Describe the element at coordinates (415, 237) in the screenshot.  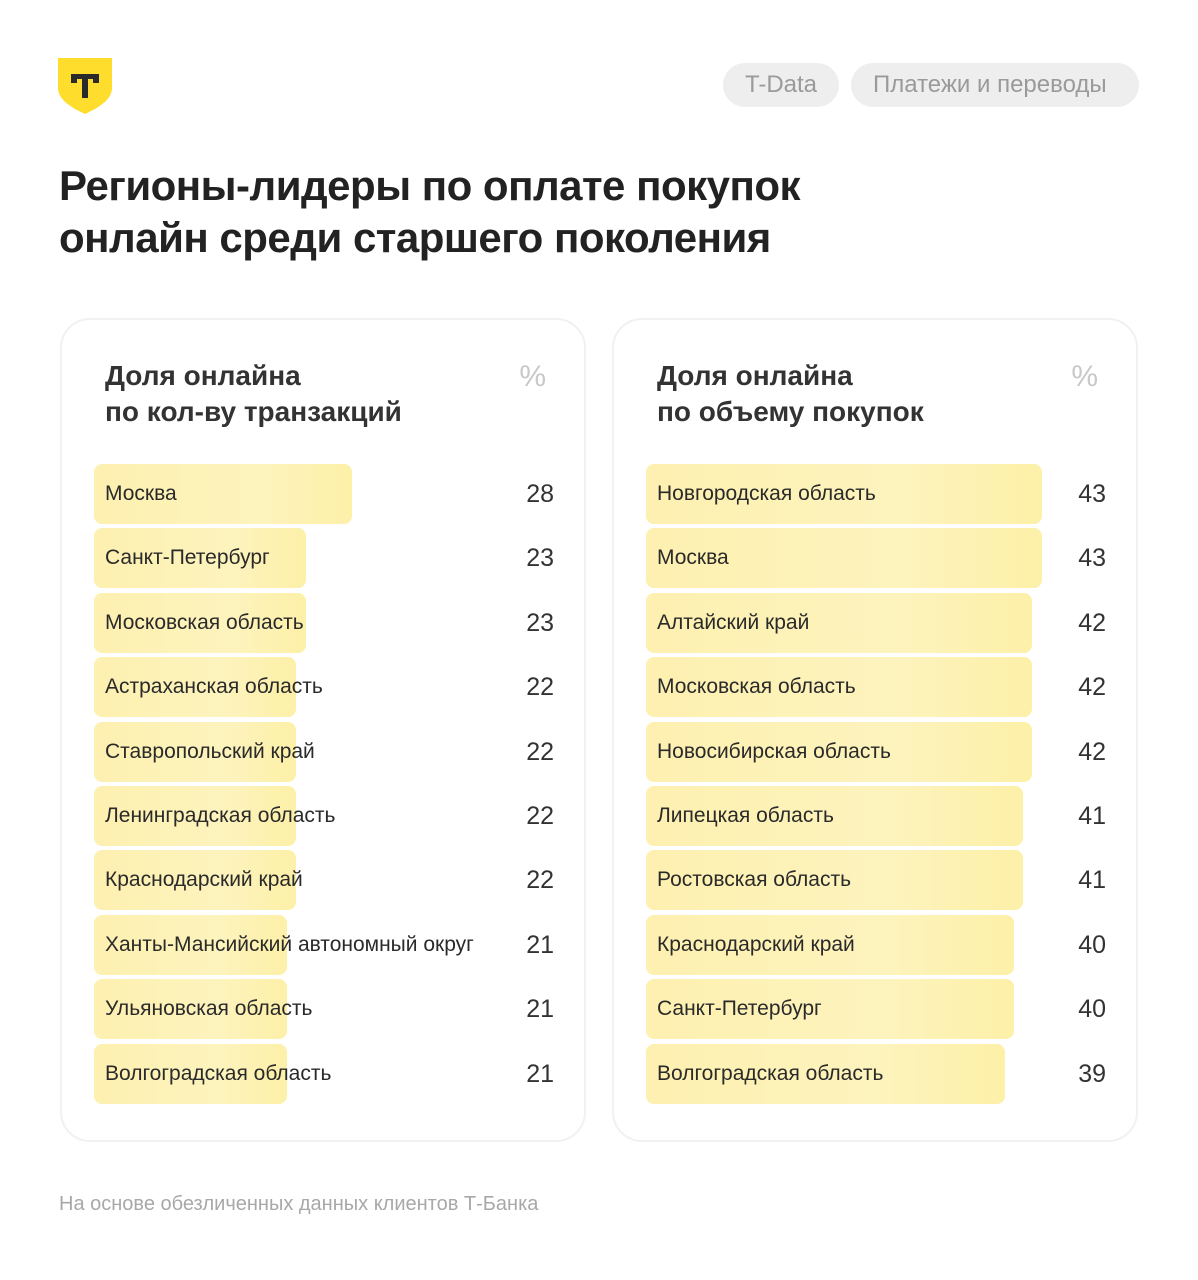
I see `title-line: онлайн среди старшего поколения` at that location.